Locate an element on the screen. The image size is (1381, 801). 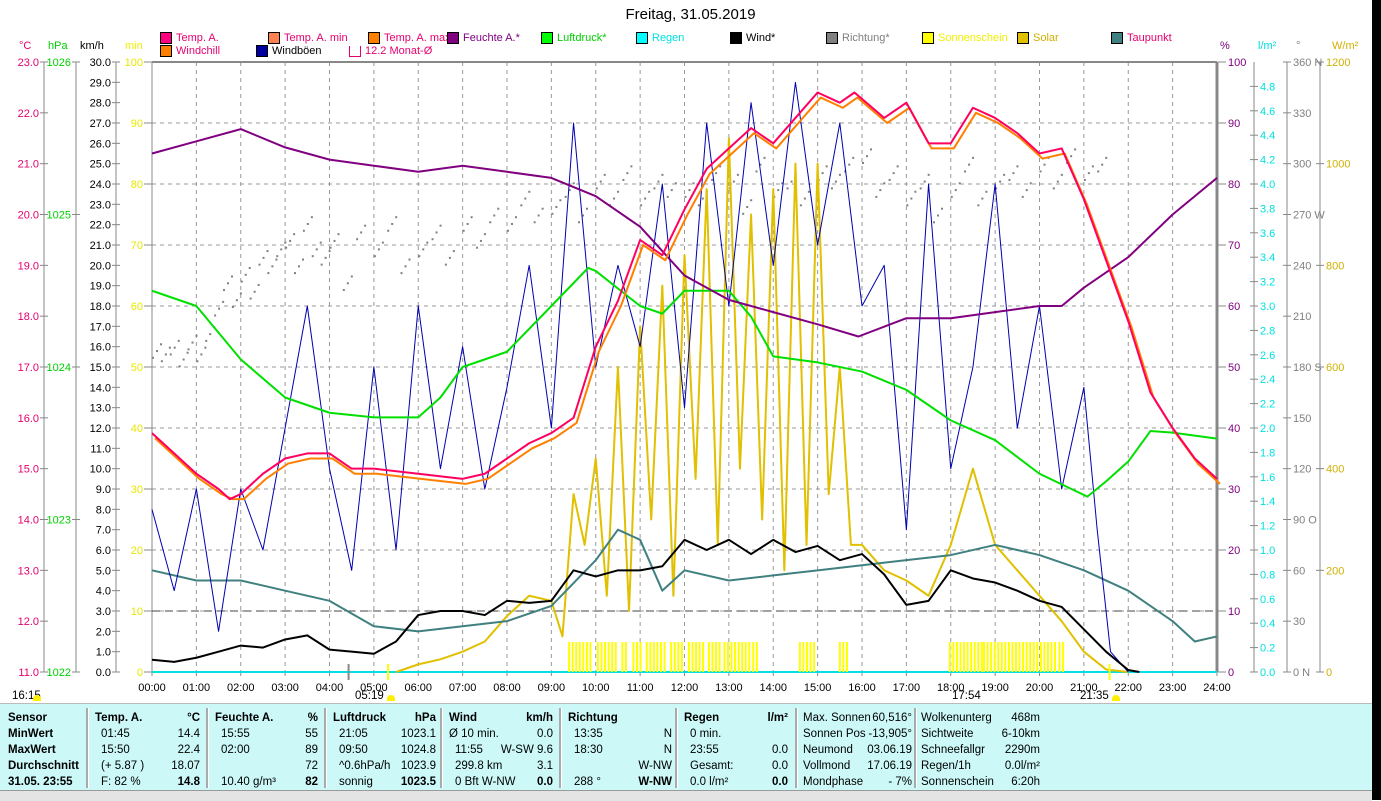
x-tick-label: 19:00 is located at coordinates (995, 688).